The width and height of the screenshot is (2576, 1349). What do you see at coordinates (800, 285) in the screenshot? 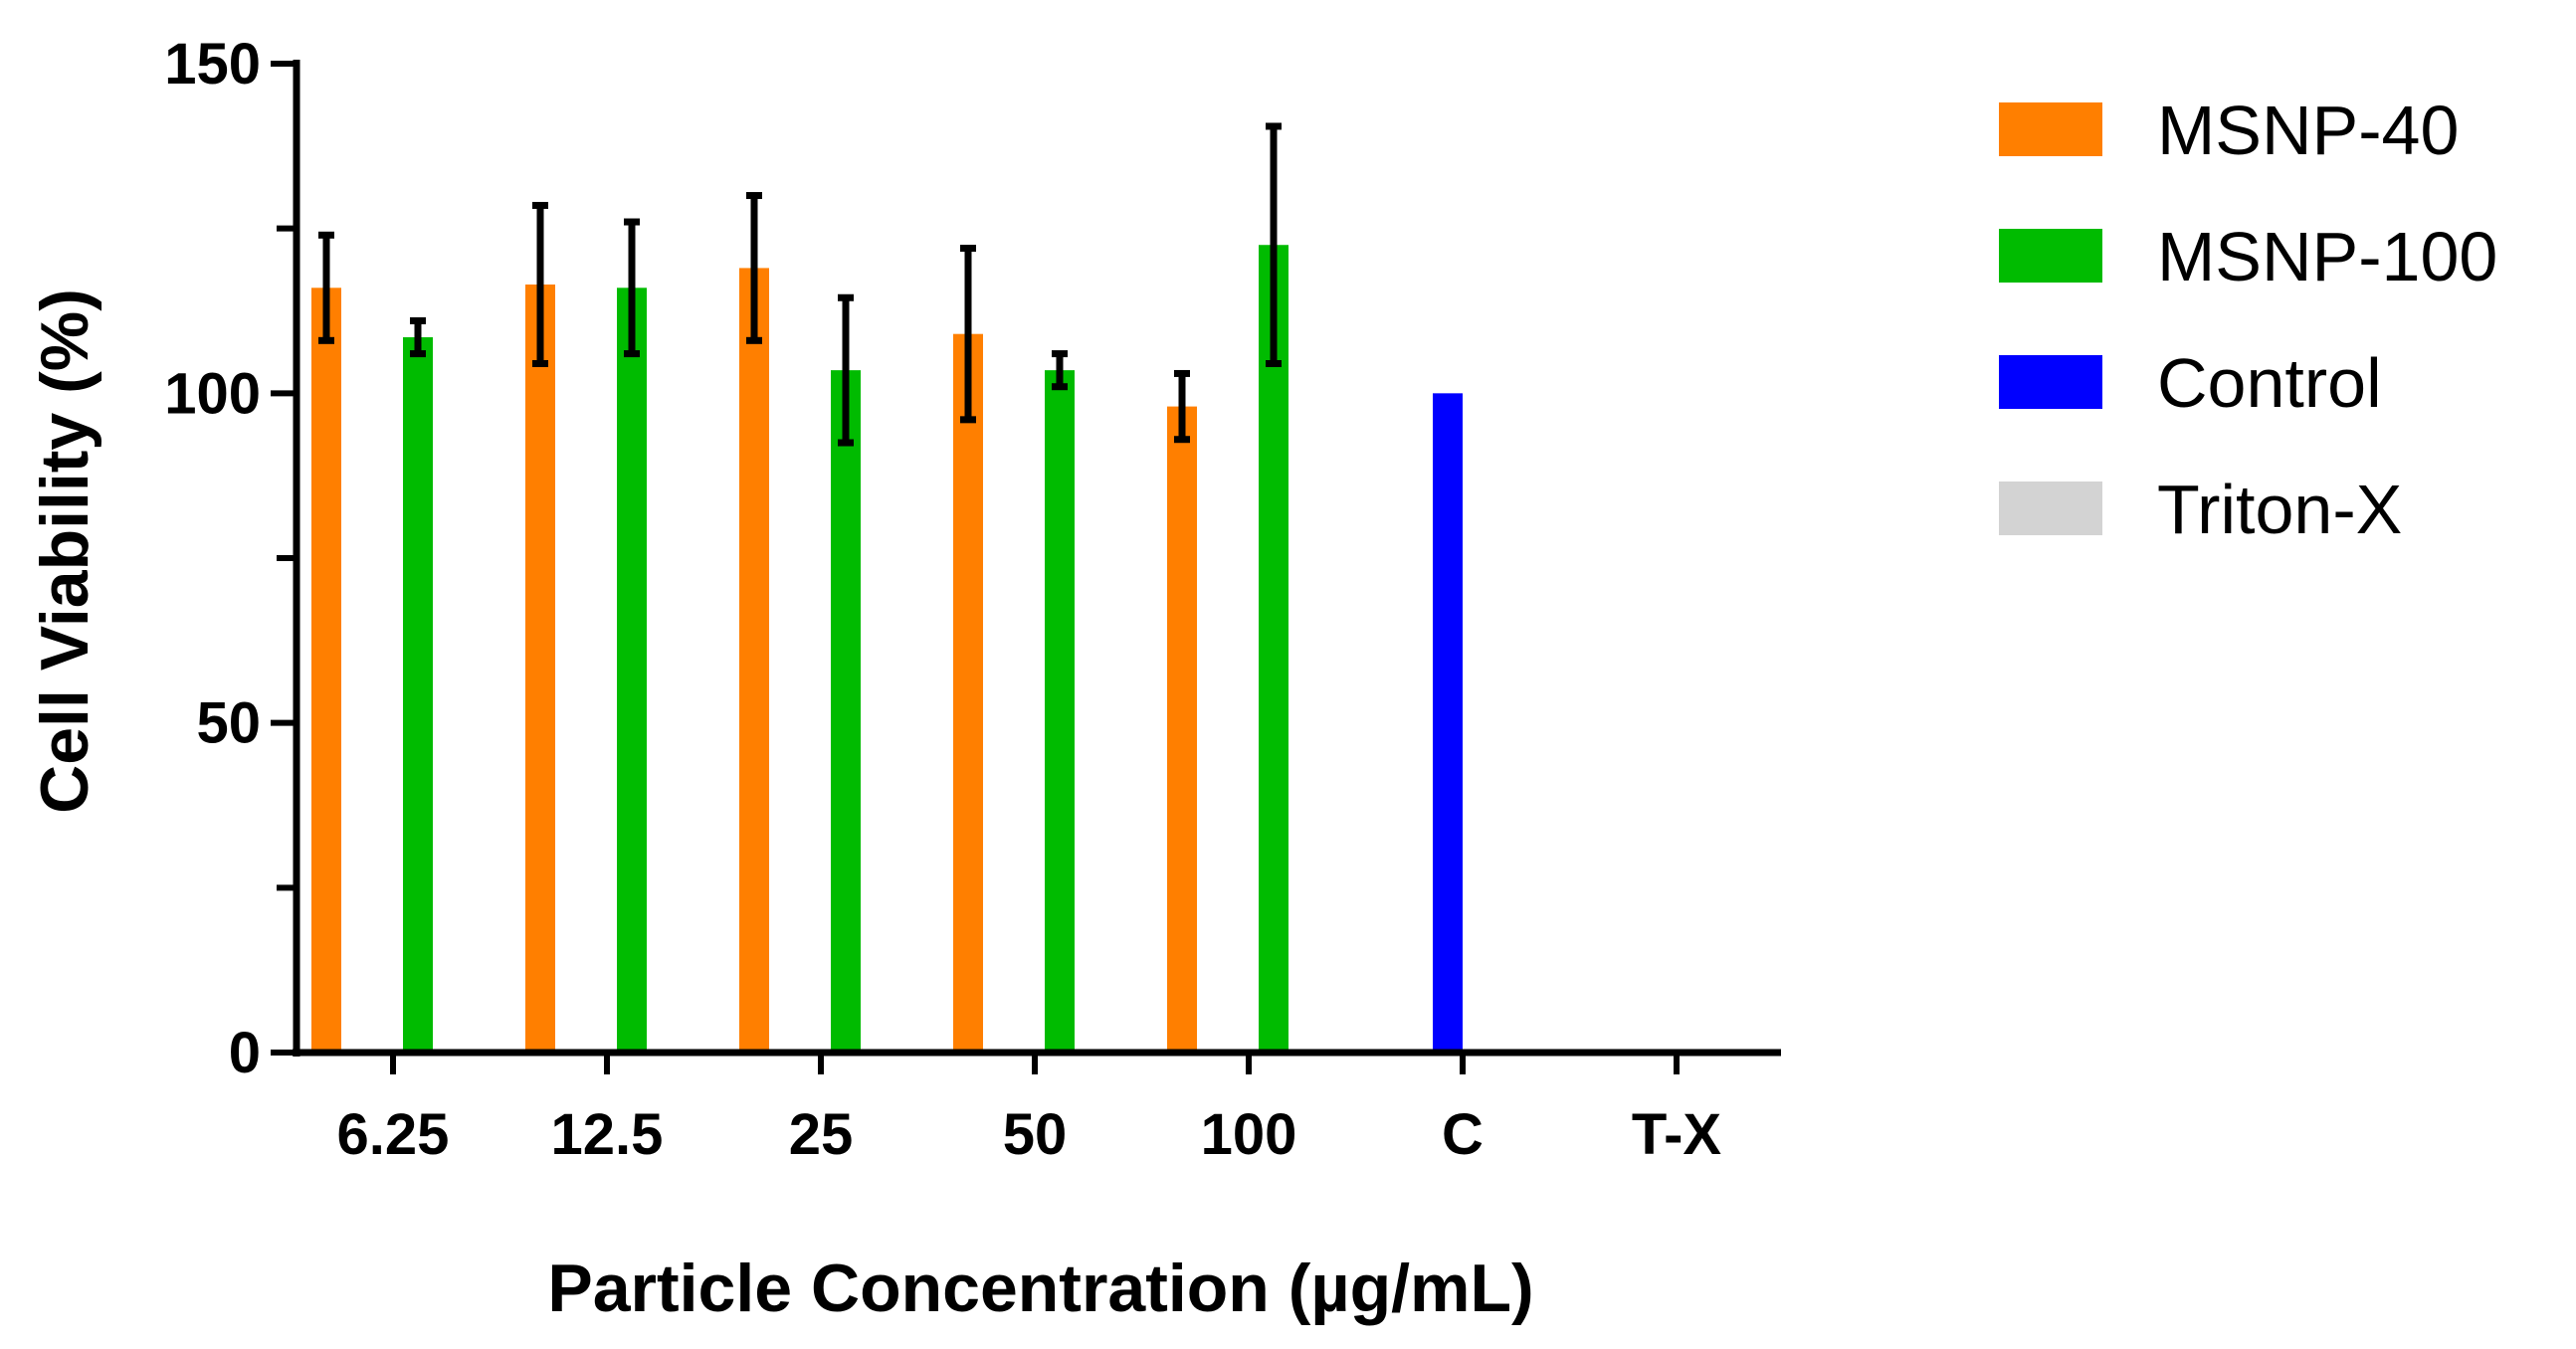
I see `error-bars-layer` at bounding box center [800, 285].